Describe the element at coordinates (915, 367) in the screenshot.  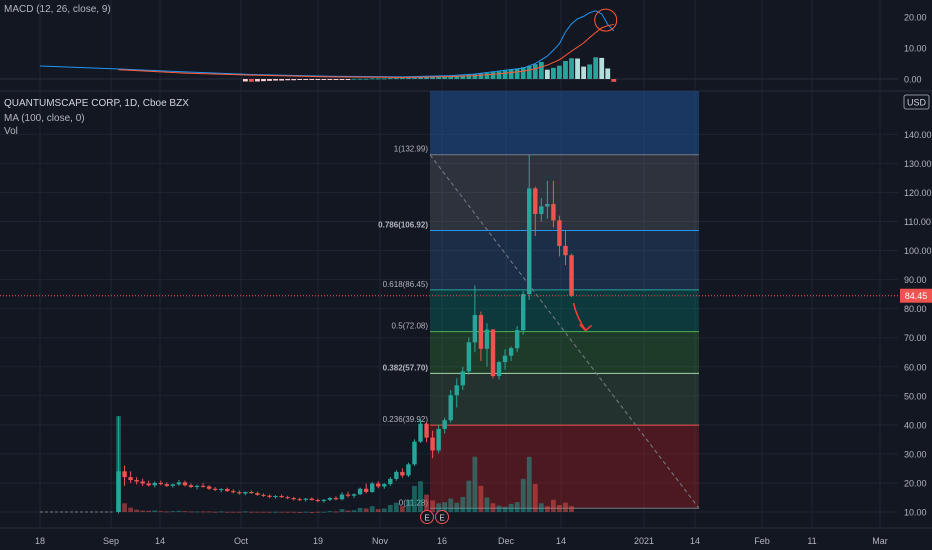
I see `price-axis-tick: 60.00` at that location.